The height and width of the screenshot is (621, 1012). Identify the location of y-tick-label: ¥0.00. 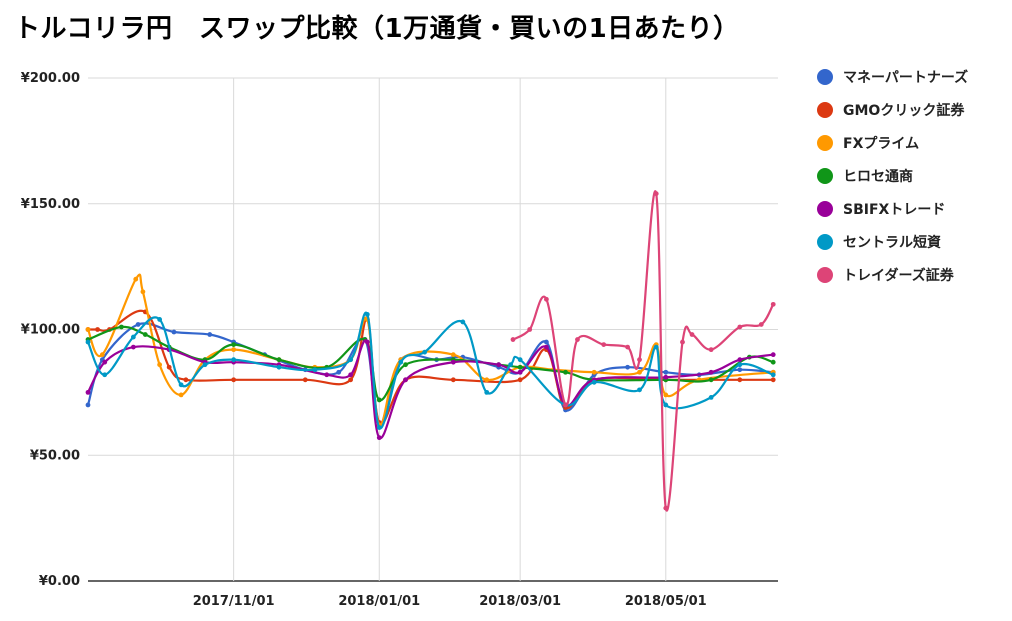
(59, 581).